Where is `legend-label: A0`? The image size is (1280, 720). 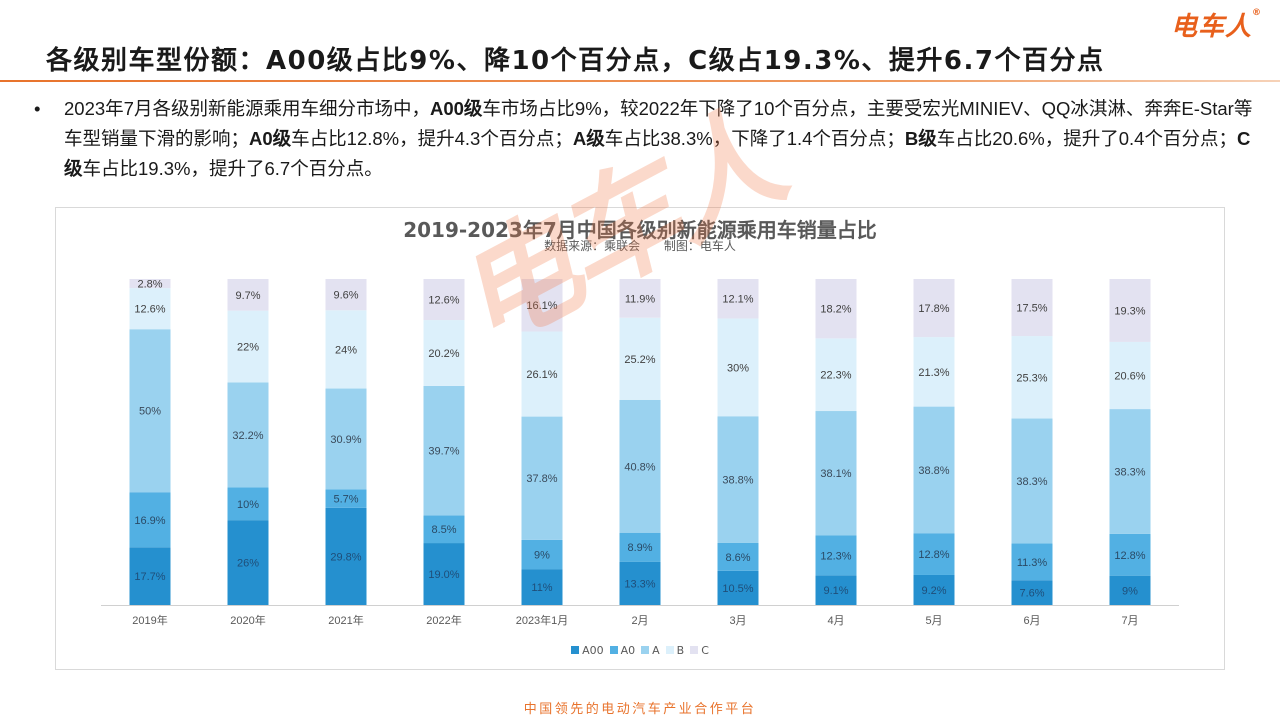 legend-label: A0 is located at coordinates (628, 650).